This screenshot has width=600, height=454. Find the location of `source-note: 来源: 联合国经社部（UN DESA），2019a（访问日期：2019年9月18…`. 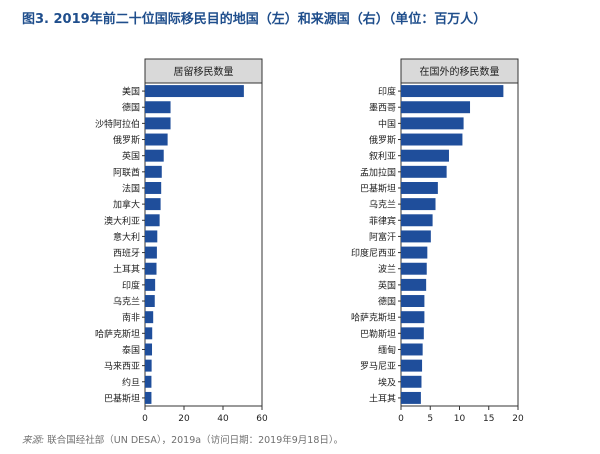

source-note: 来源: 联合国经社部（UN DESA），2019a（访问日期：2019年9月18… is located at coordinates (182, 439).